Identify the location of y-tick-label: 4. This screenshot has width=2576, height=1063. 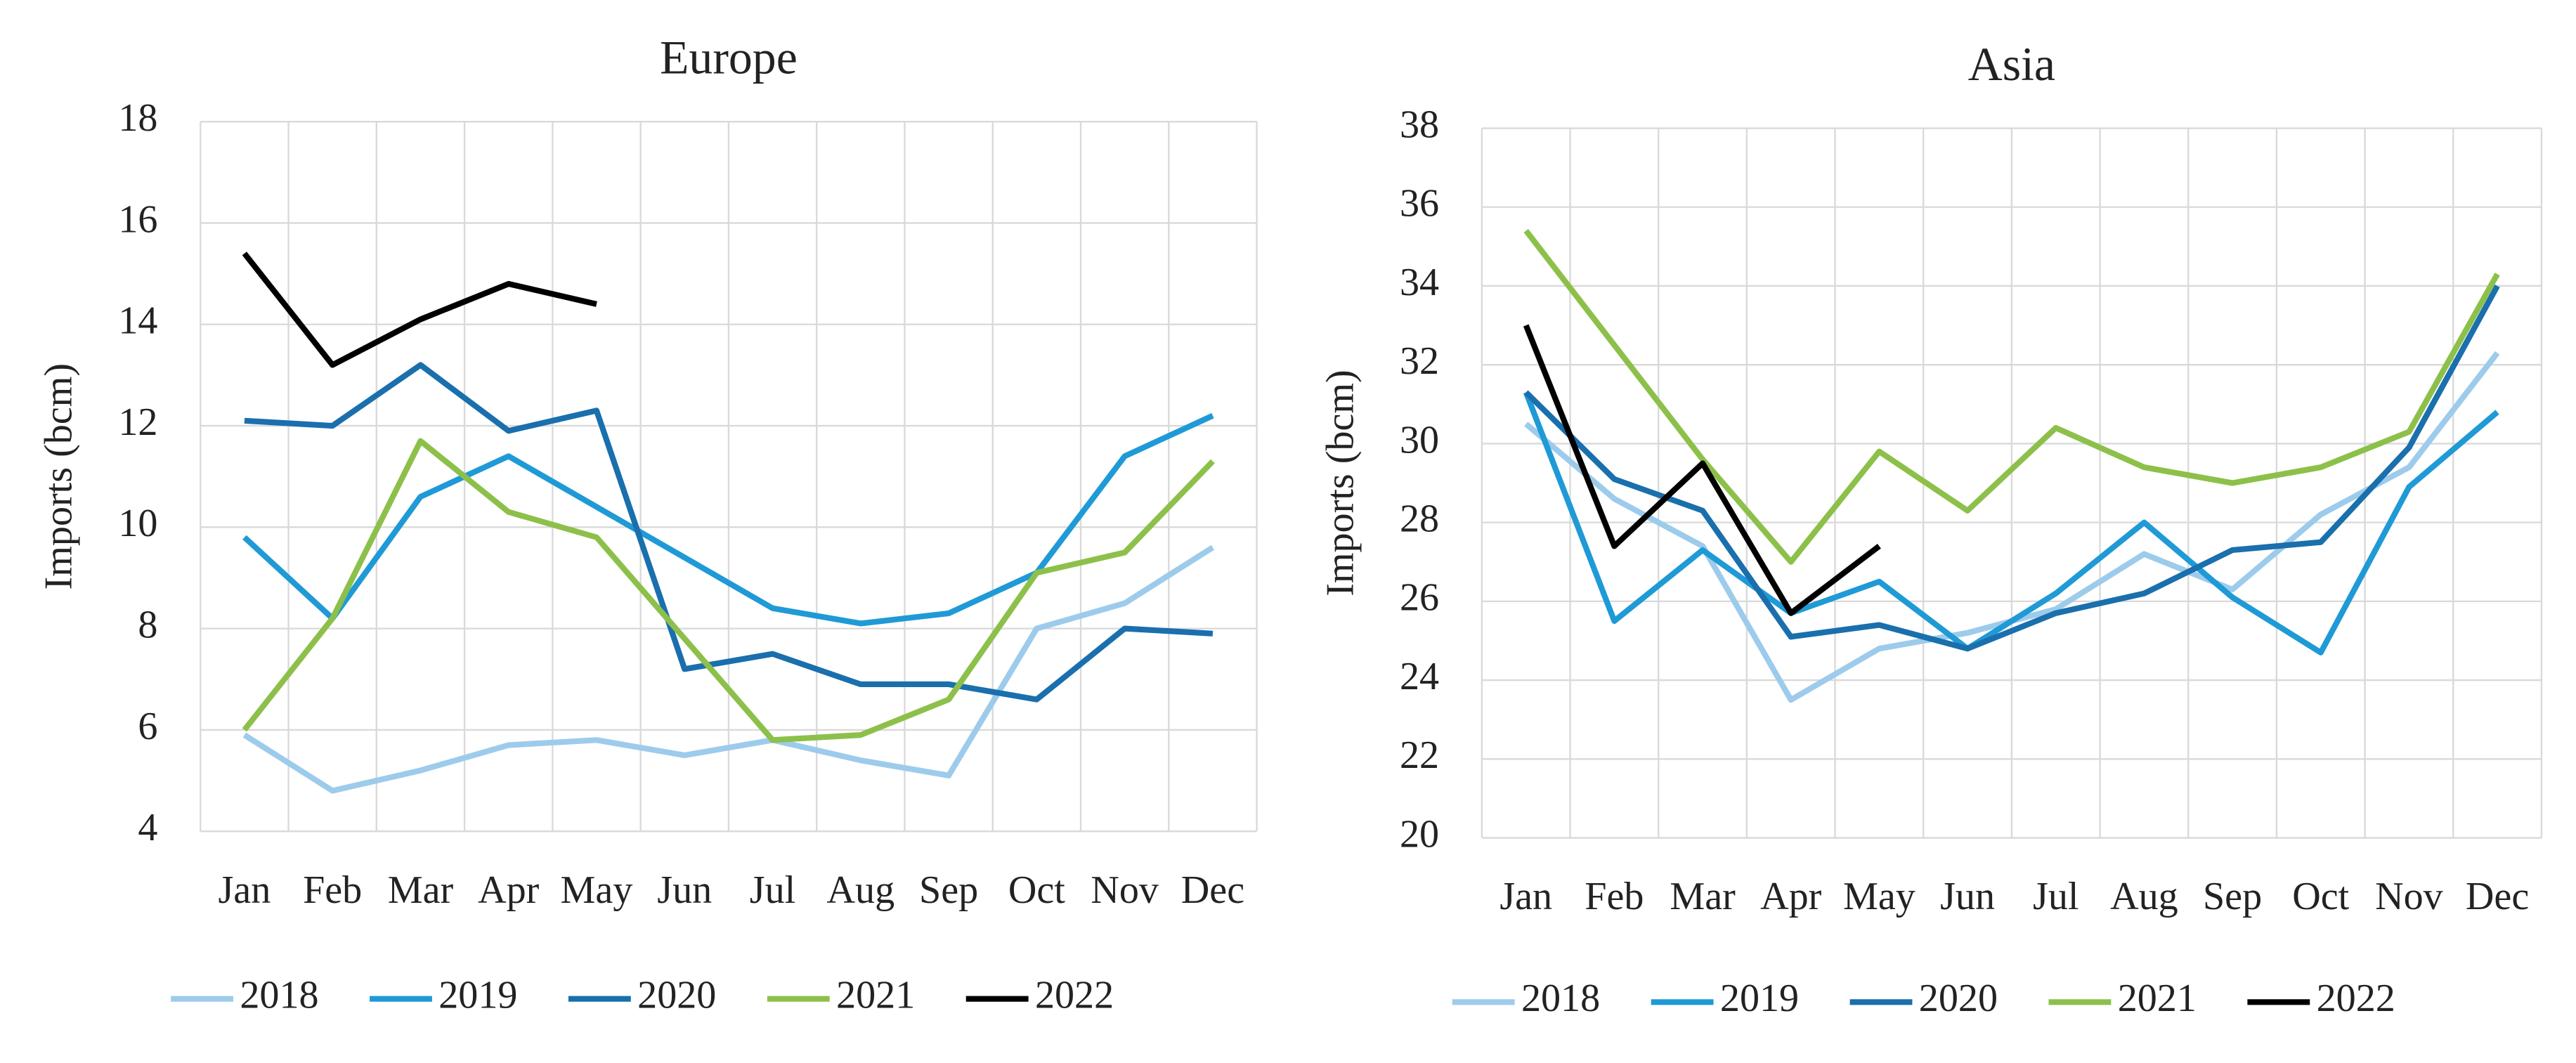
(147, 827).